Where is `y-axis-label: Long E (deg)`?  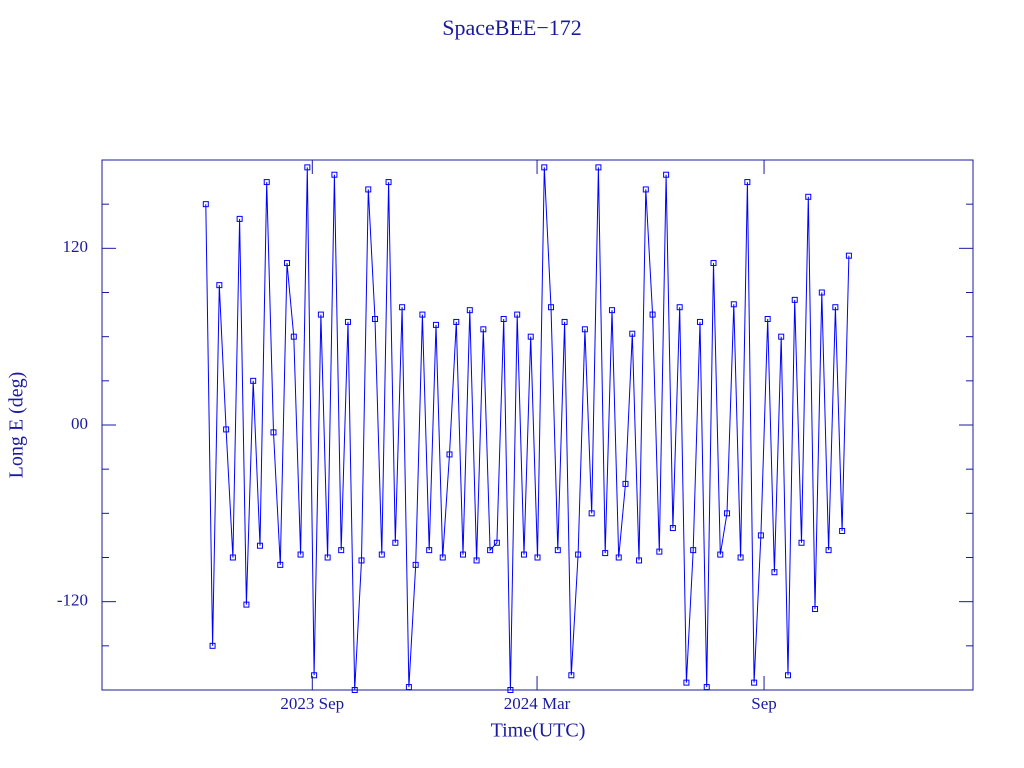 y-axis-label: Long E (deg) is located at coordinates (17, 425).